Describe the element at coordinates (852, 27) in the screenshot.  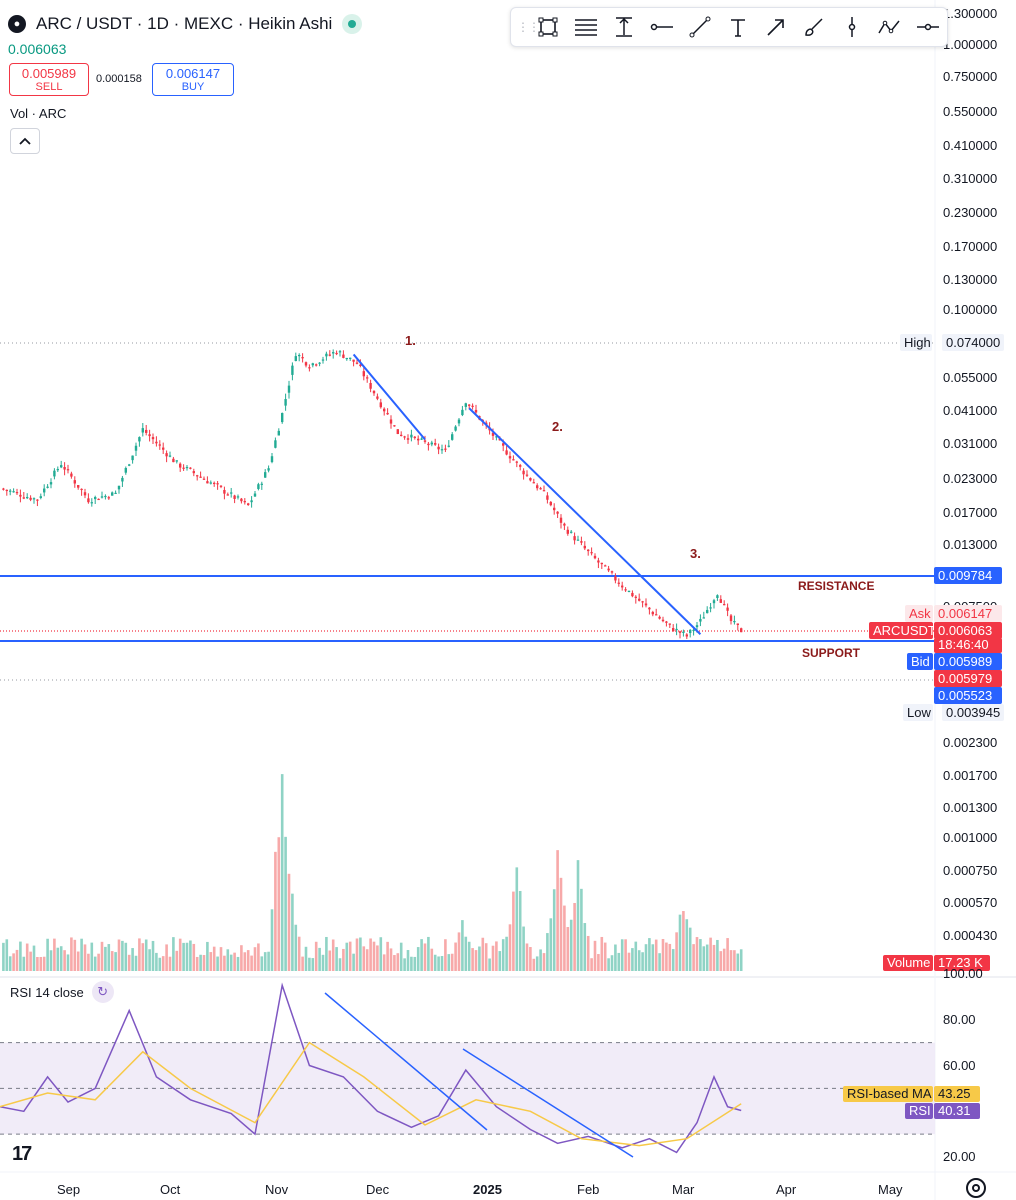
I see `vertical-line-icon` at that location.